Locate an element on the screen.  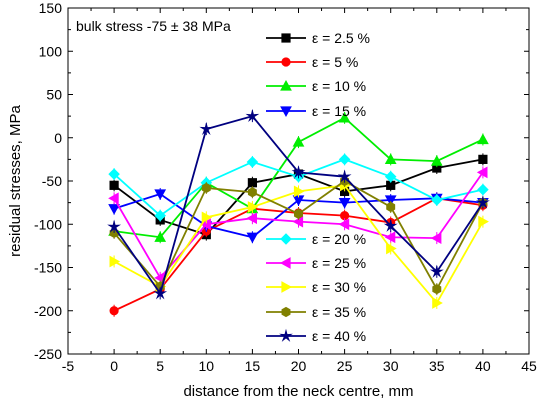
y-tick-label: 50 is located at coordinates (54, 95).